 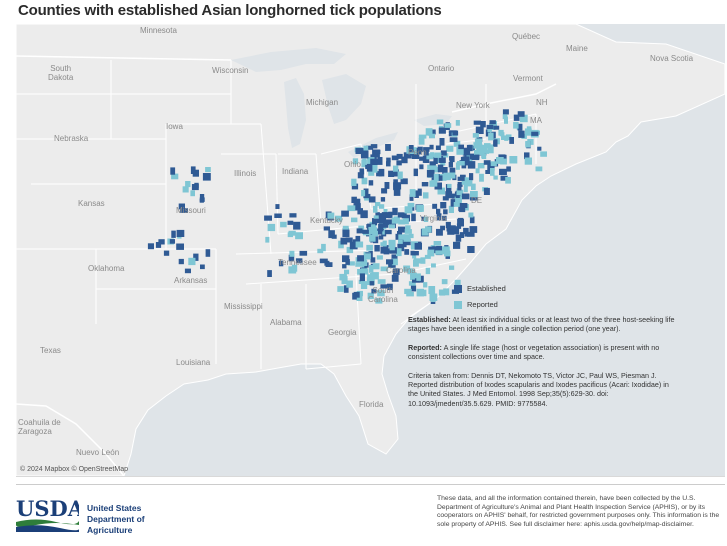 What do you see at coordinates (243, 306) in the screenshot?
I see `label-mississippi: Mississippi` at bounding box center [243, 306].